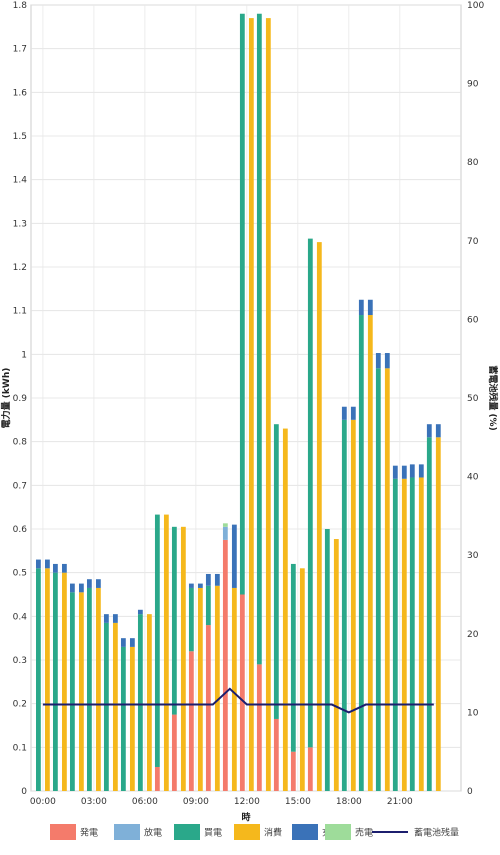  What do you see at coordinates (473, 399) in the screenshot?
I see `y2-tick-label: 50` at bounding box center [473, 399].